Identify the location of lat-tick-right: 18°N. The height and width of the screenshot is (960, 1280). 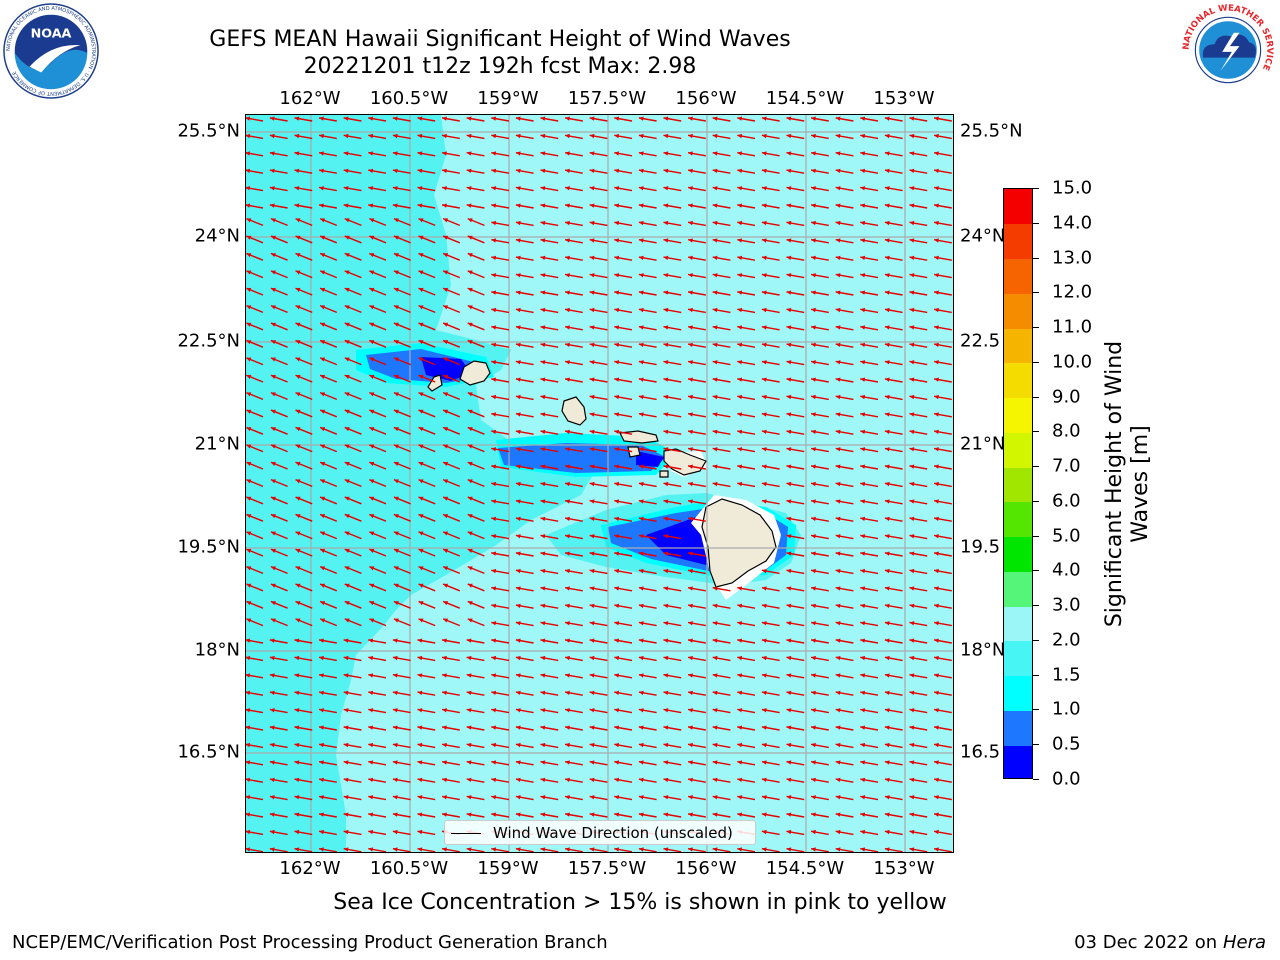
(983, 650).